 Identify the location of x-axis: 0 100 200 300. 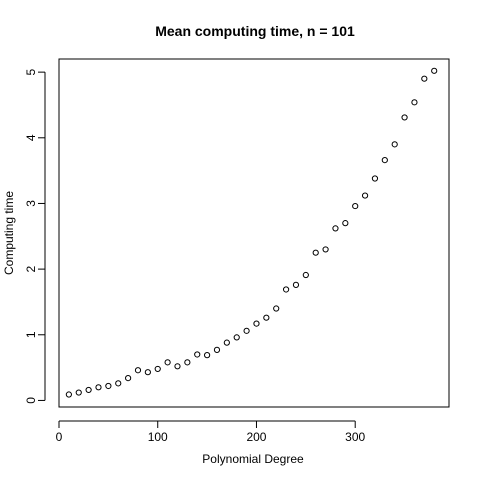
(211, 432).